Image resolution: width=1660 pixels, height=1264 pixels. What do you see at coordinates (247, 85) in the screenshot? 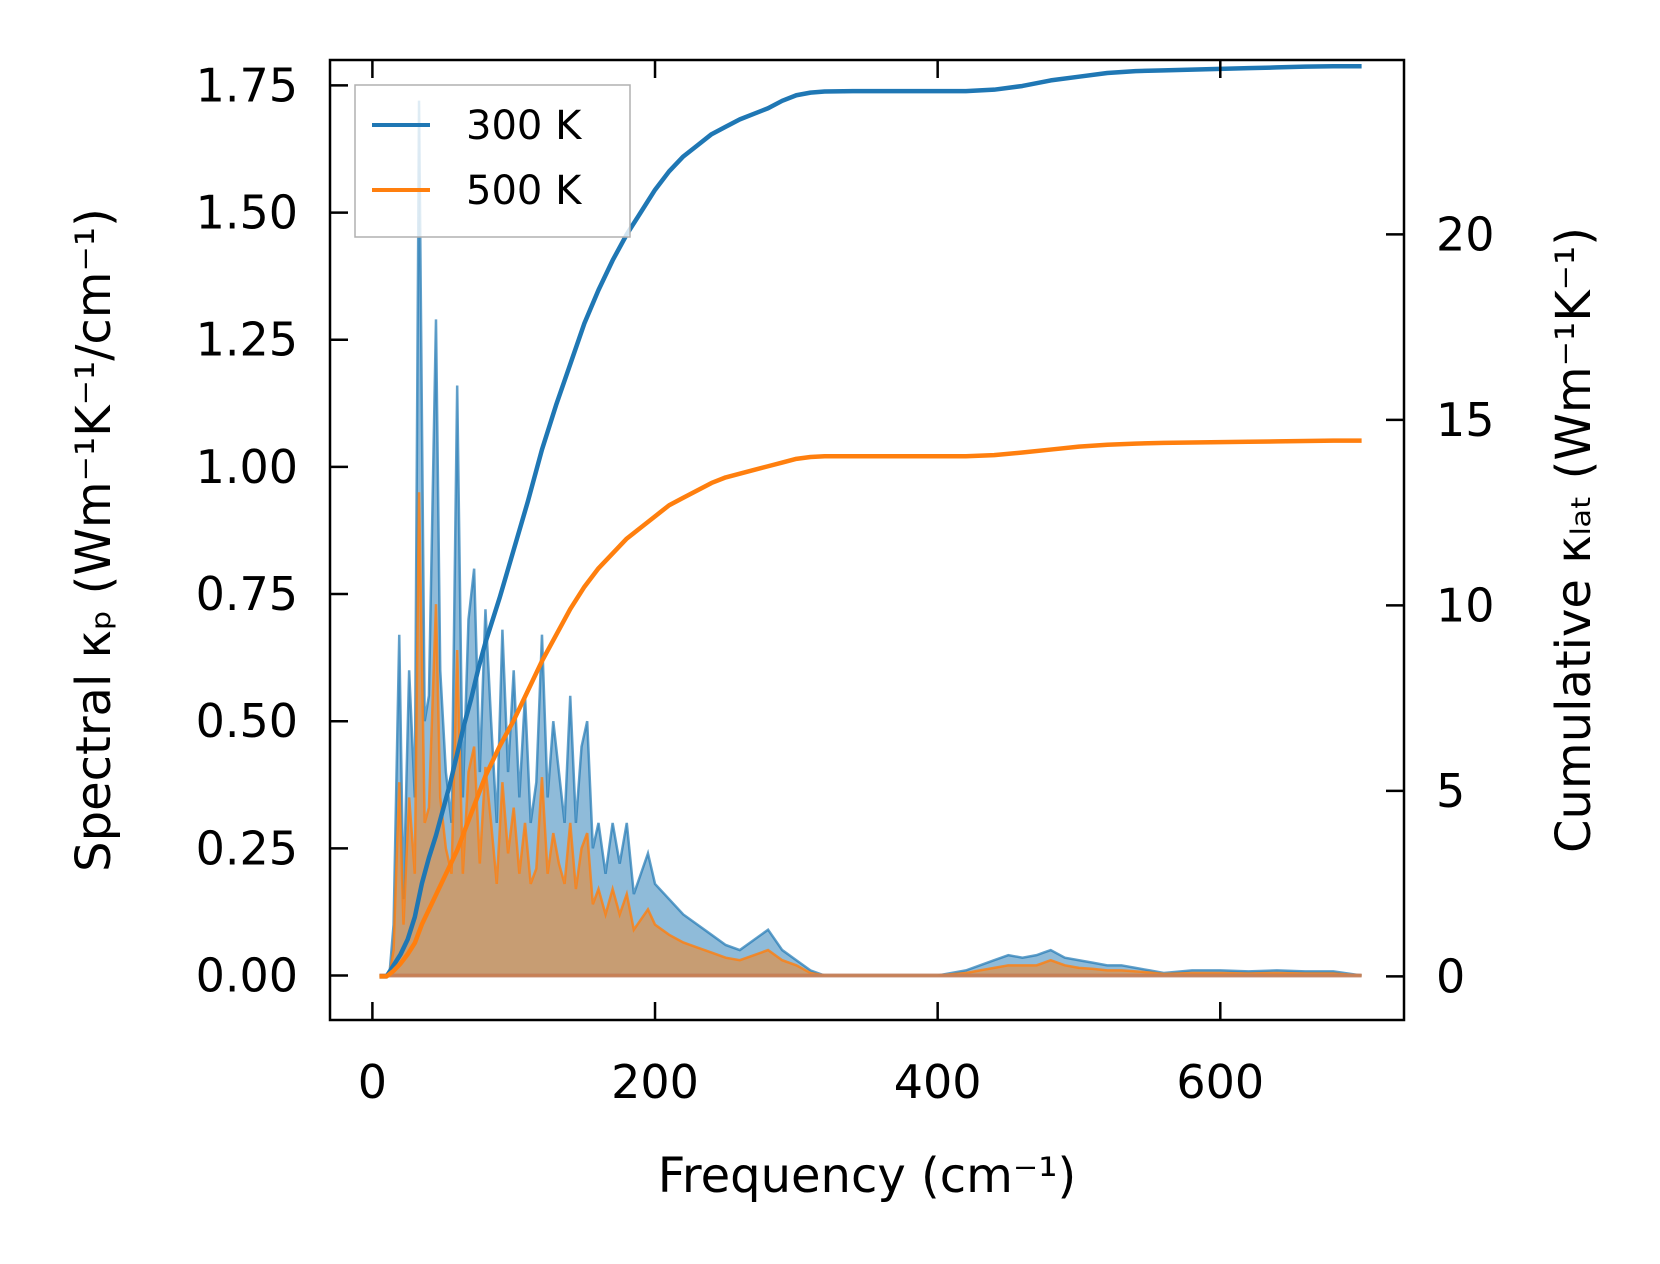
I see `left-y-tick-label: 1.75` at bounding box center [247, 85].